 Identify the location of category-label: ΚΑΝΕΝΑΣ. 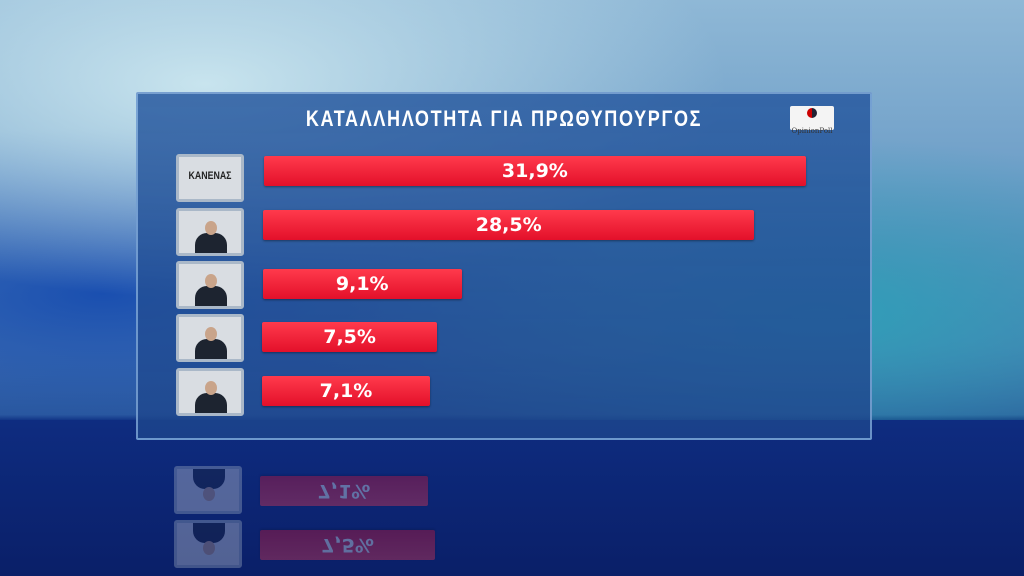
(210, 178).